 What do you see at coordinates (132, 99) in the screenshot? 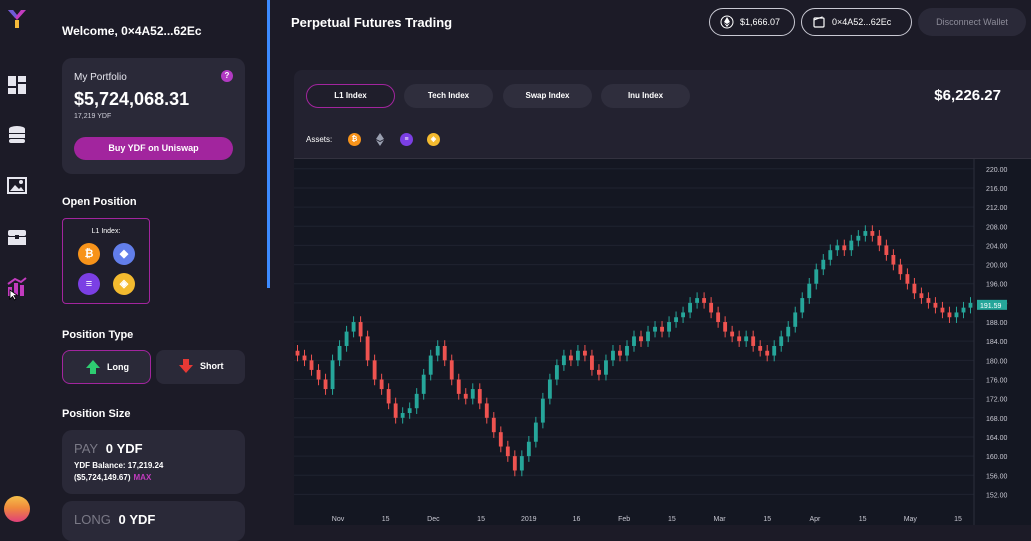
I see `portfolio-value: $5,724,068.31` at bounding box center [132, 99].